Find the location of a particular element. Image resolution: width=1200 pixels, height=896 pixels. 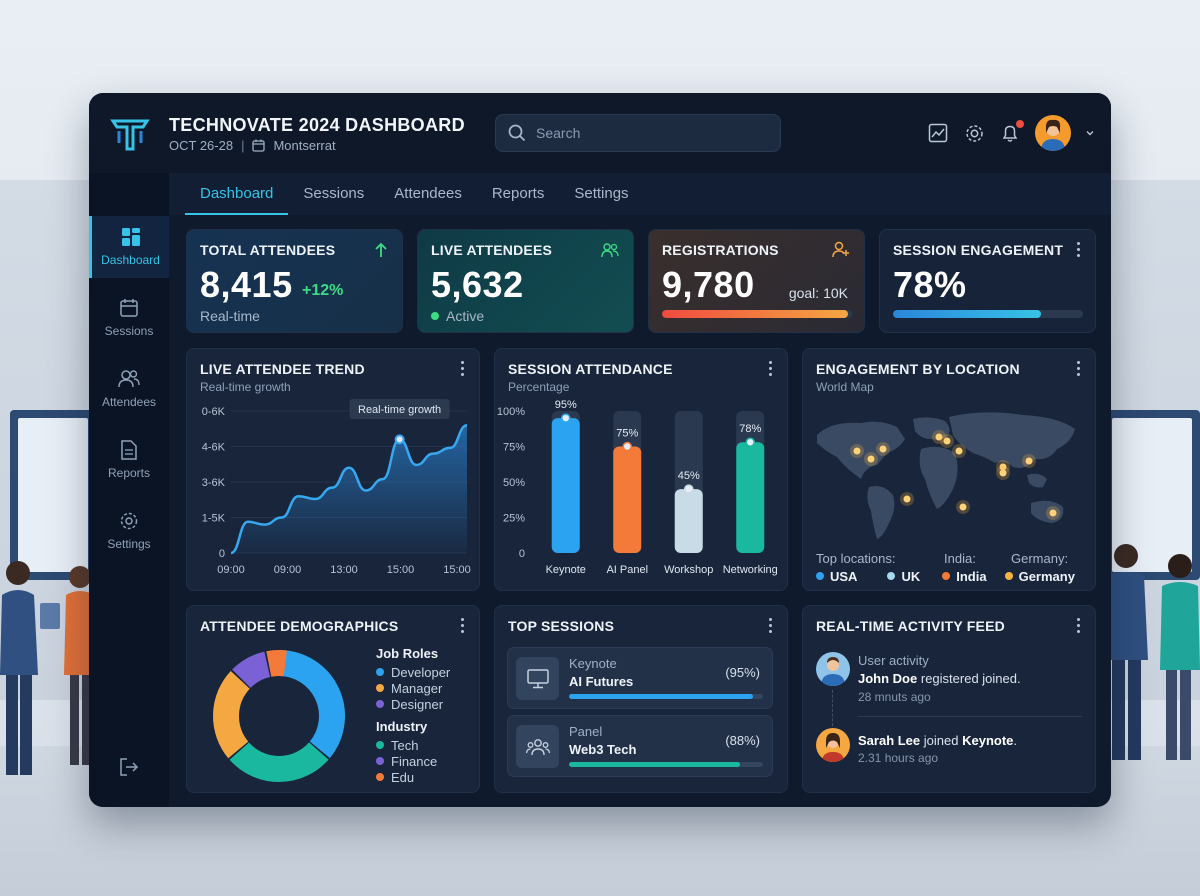

grid-icon is located at coordinates (130, 237).